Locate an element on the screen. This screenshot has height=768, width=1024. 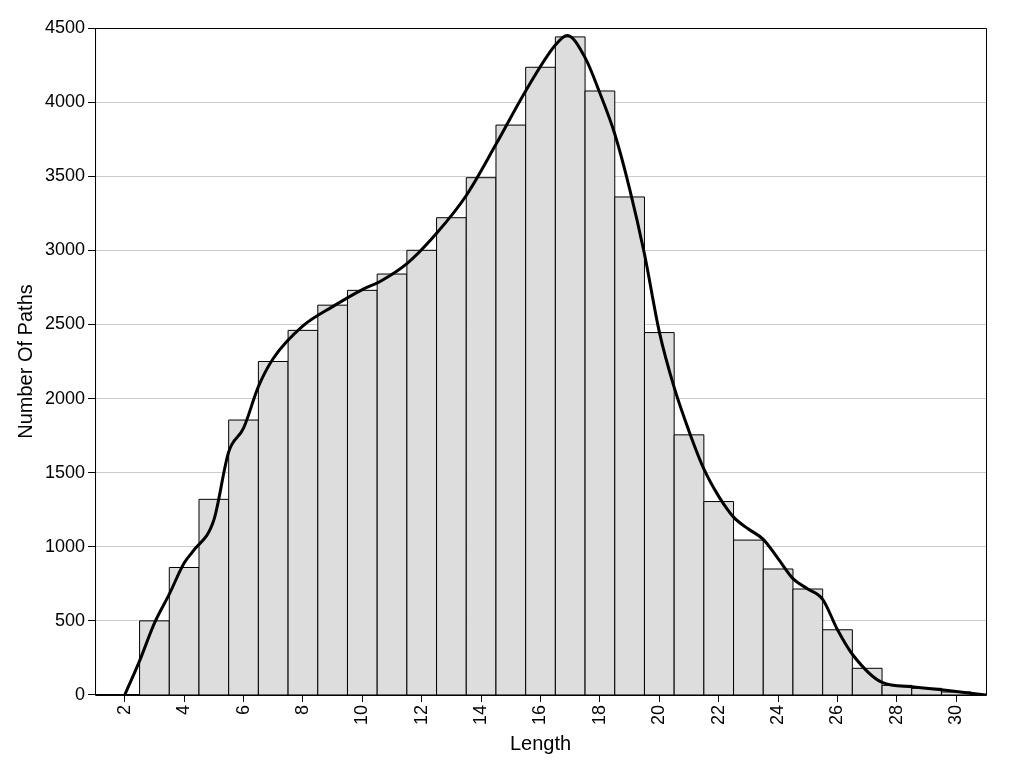
x-tick-label: 6 is located at coordinates (242, 709).